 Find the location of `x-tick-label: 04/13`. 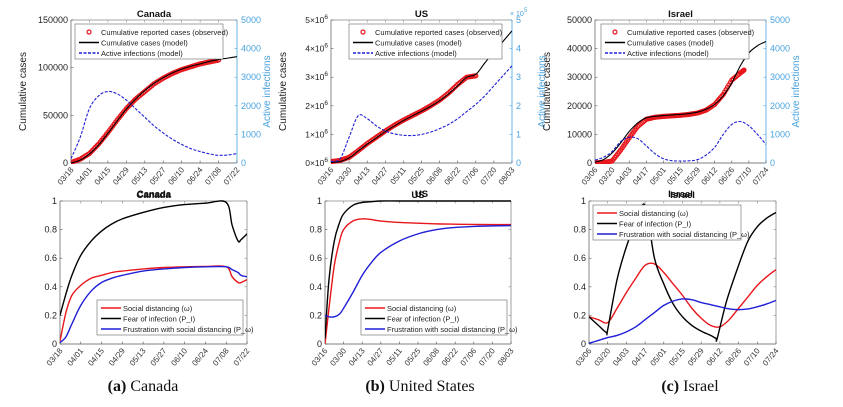

x-tick-label: 04/13 is located at coordinates (357, 357).